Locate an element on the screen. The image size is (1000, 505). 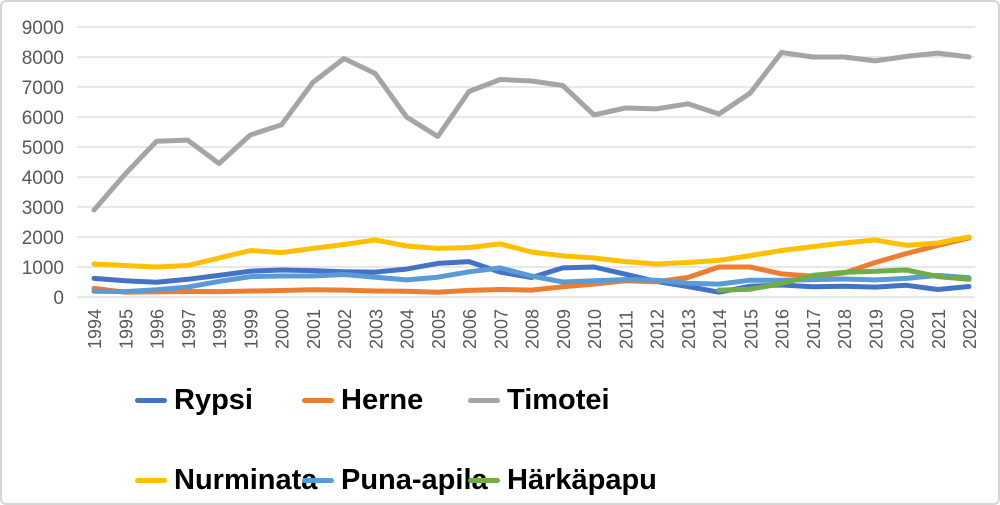
y-axis-tick-label: 4000 is located at coordinates (43, 178).